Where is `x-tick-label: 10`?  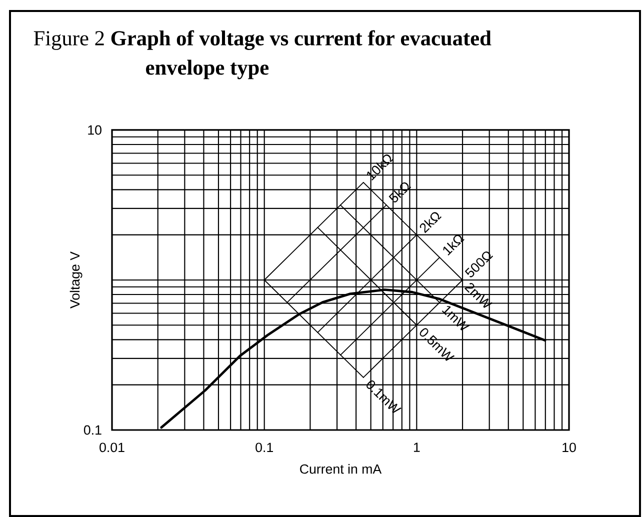 x-tick-label: 10 is located at coordinates (569, 447).